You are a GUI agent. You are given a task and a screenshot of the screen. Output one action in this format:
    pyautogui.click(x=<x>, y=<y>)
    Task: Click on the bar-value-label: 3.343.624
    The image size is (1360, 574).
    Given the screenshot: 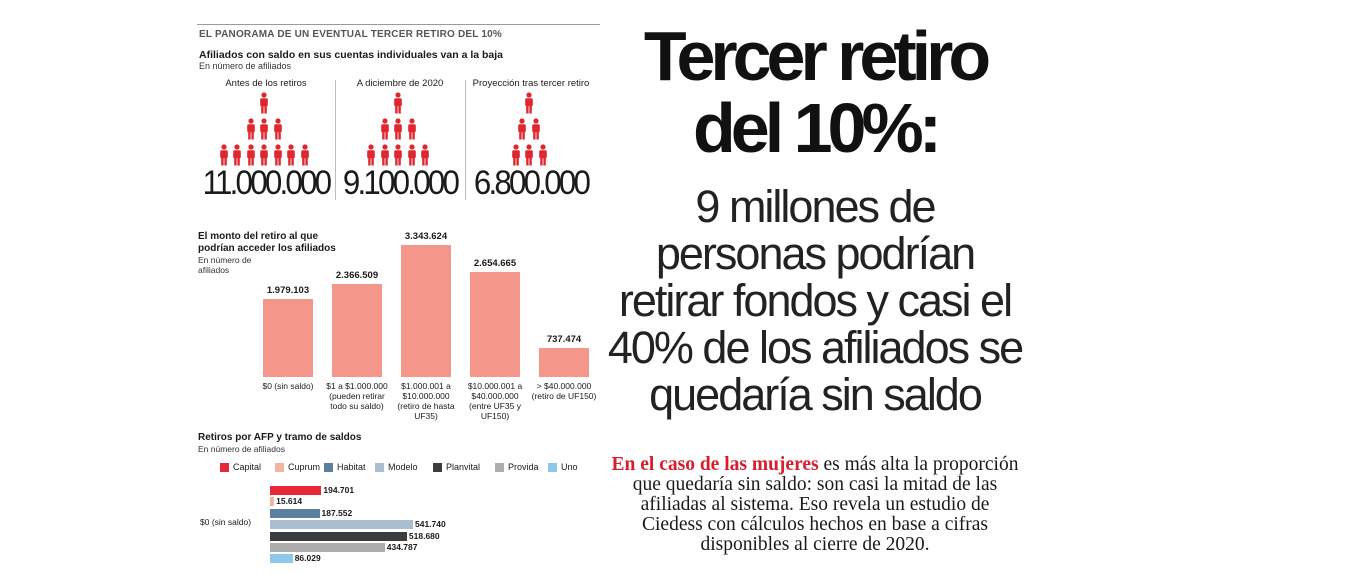 What is the action you would take?
    pyautogui.click(x=426, y=236)
    